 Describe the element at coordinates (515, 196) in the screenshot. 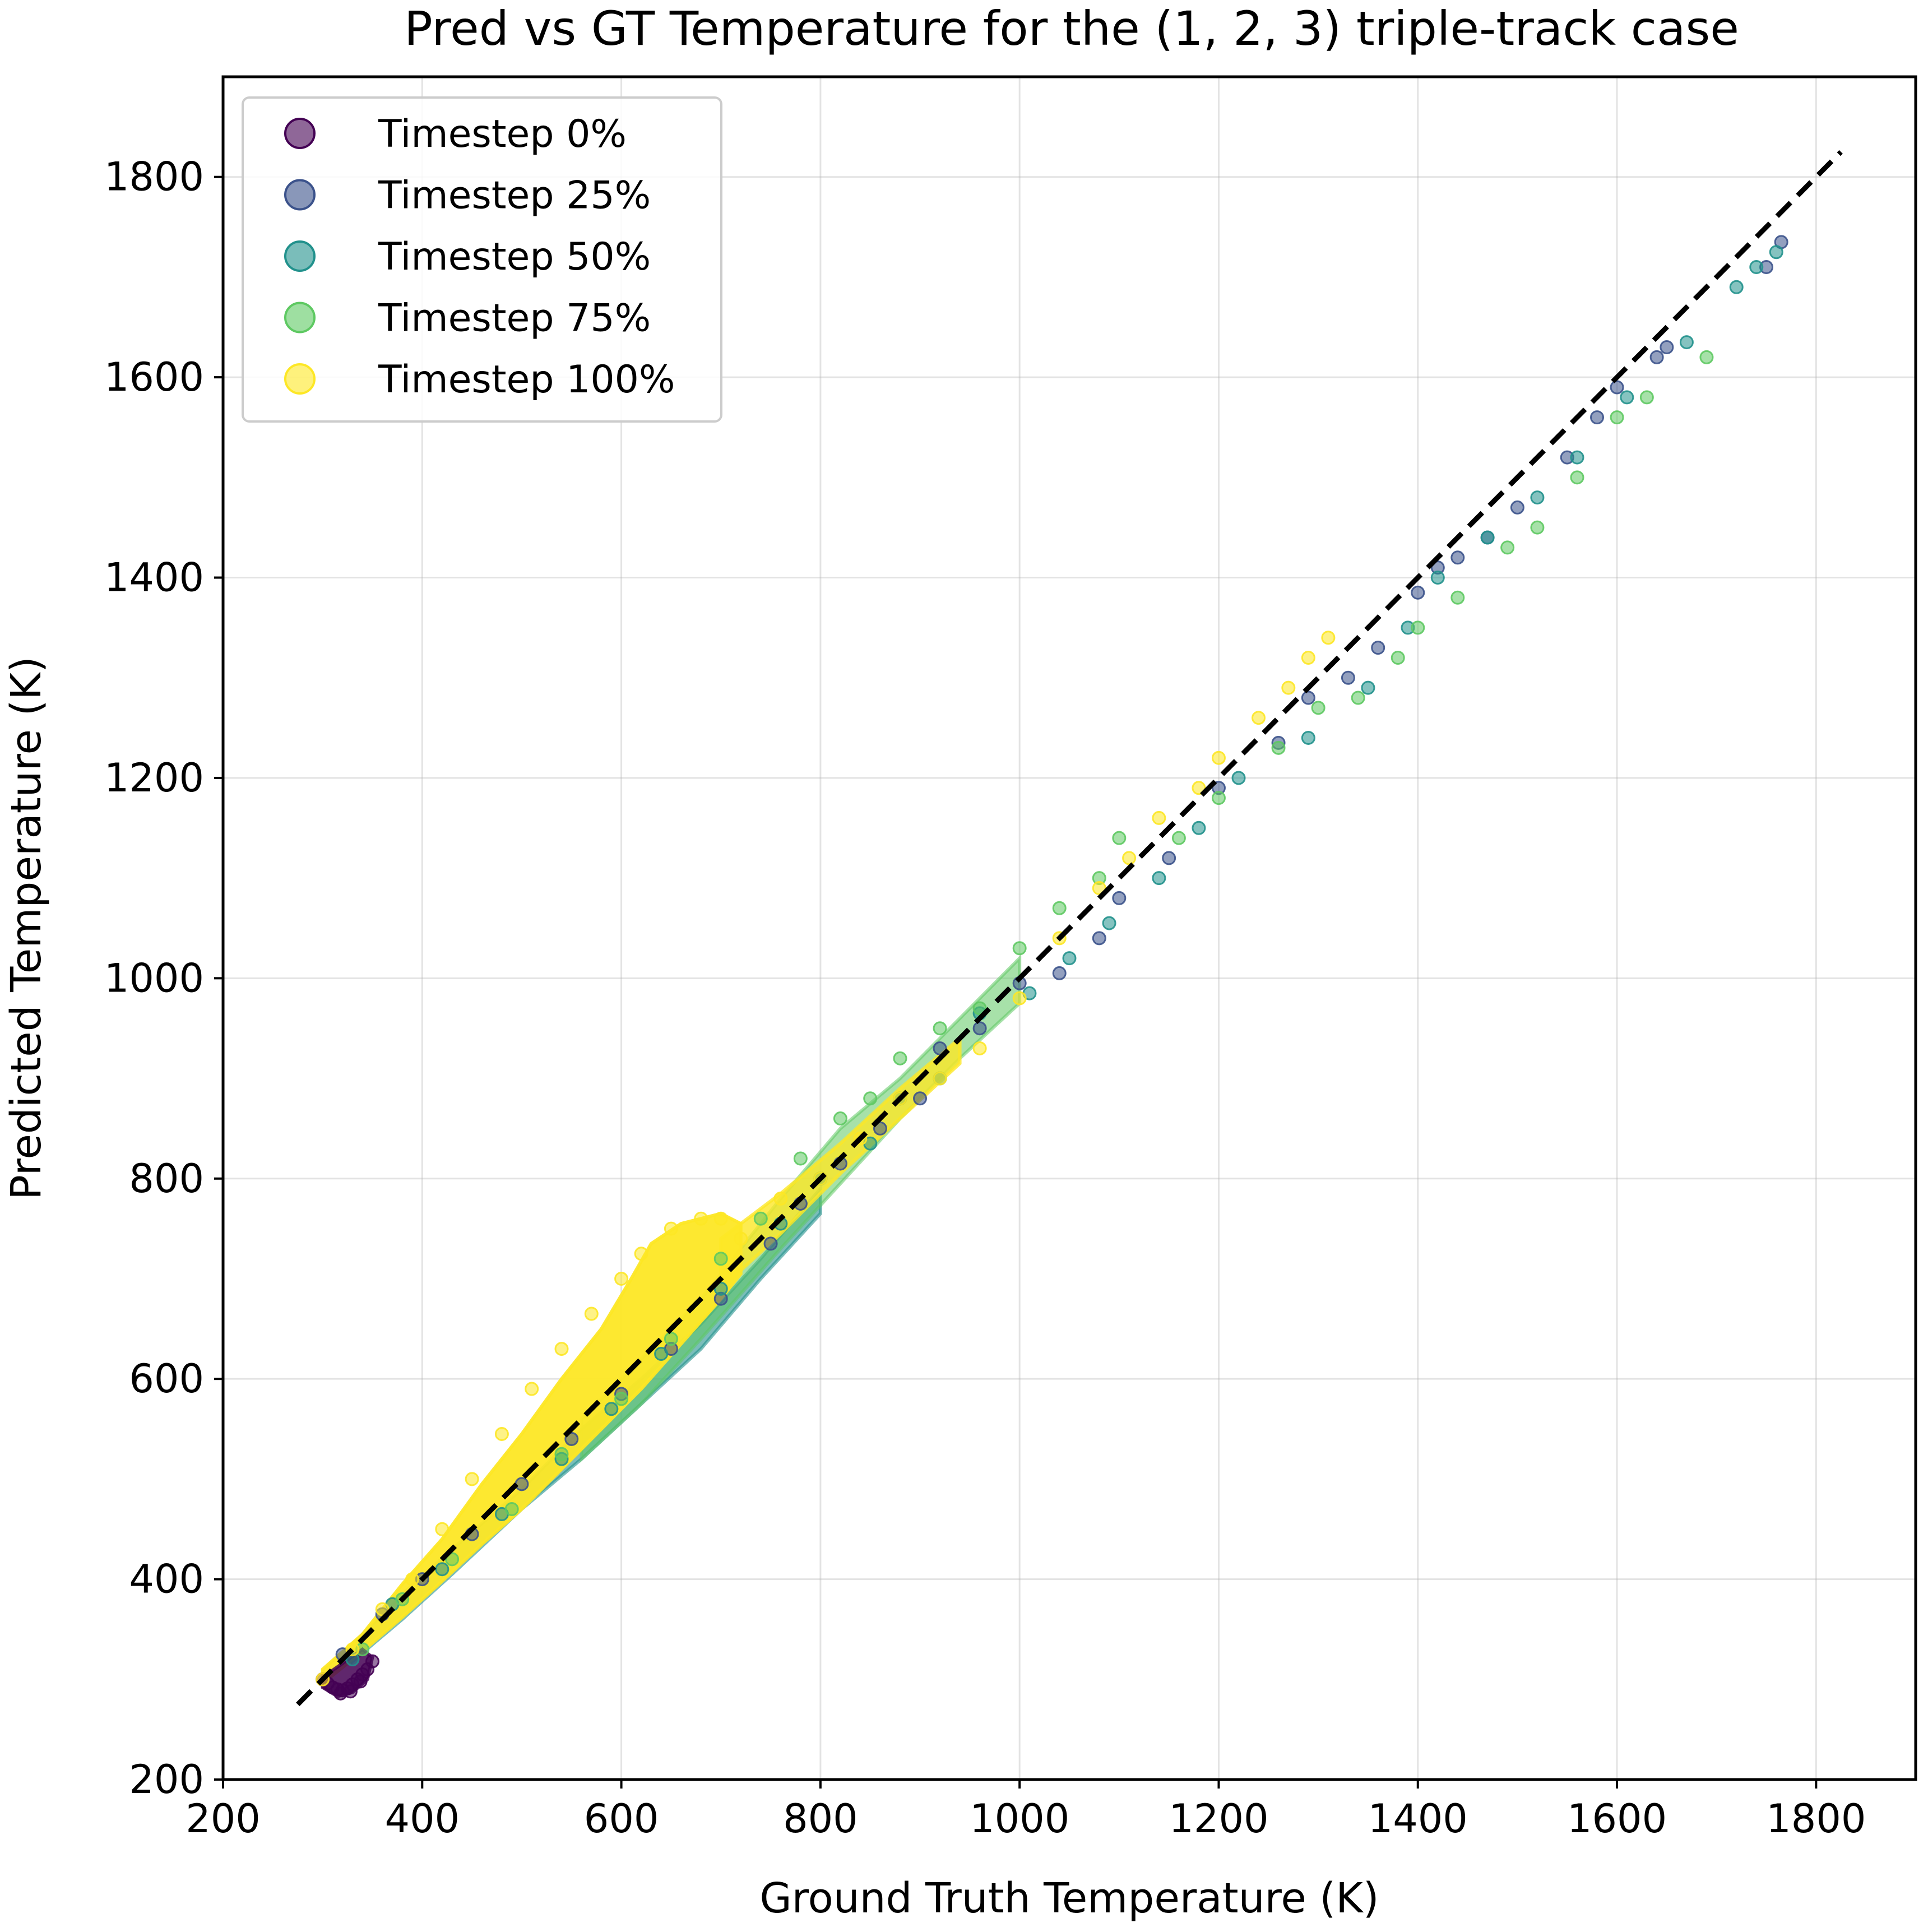

I see `legend-label: Timestep 25%` at that location.